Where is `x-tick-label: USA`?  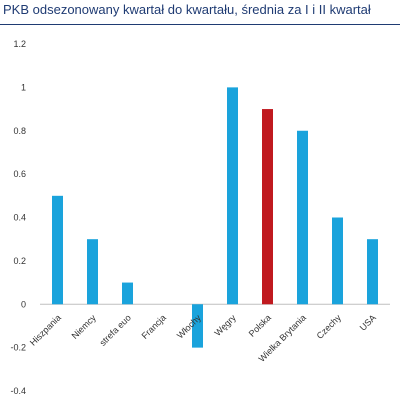
x-tick-label: USA is located at coordinates (368, 323).